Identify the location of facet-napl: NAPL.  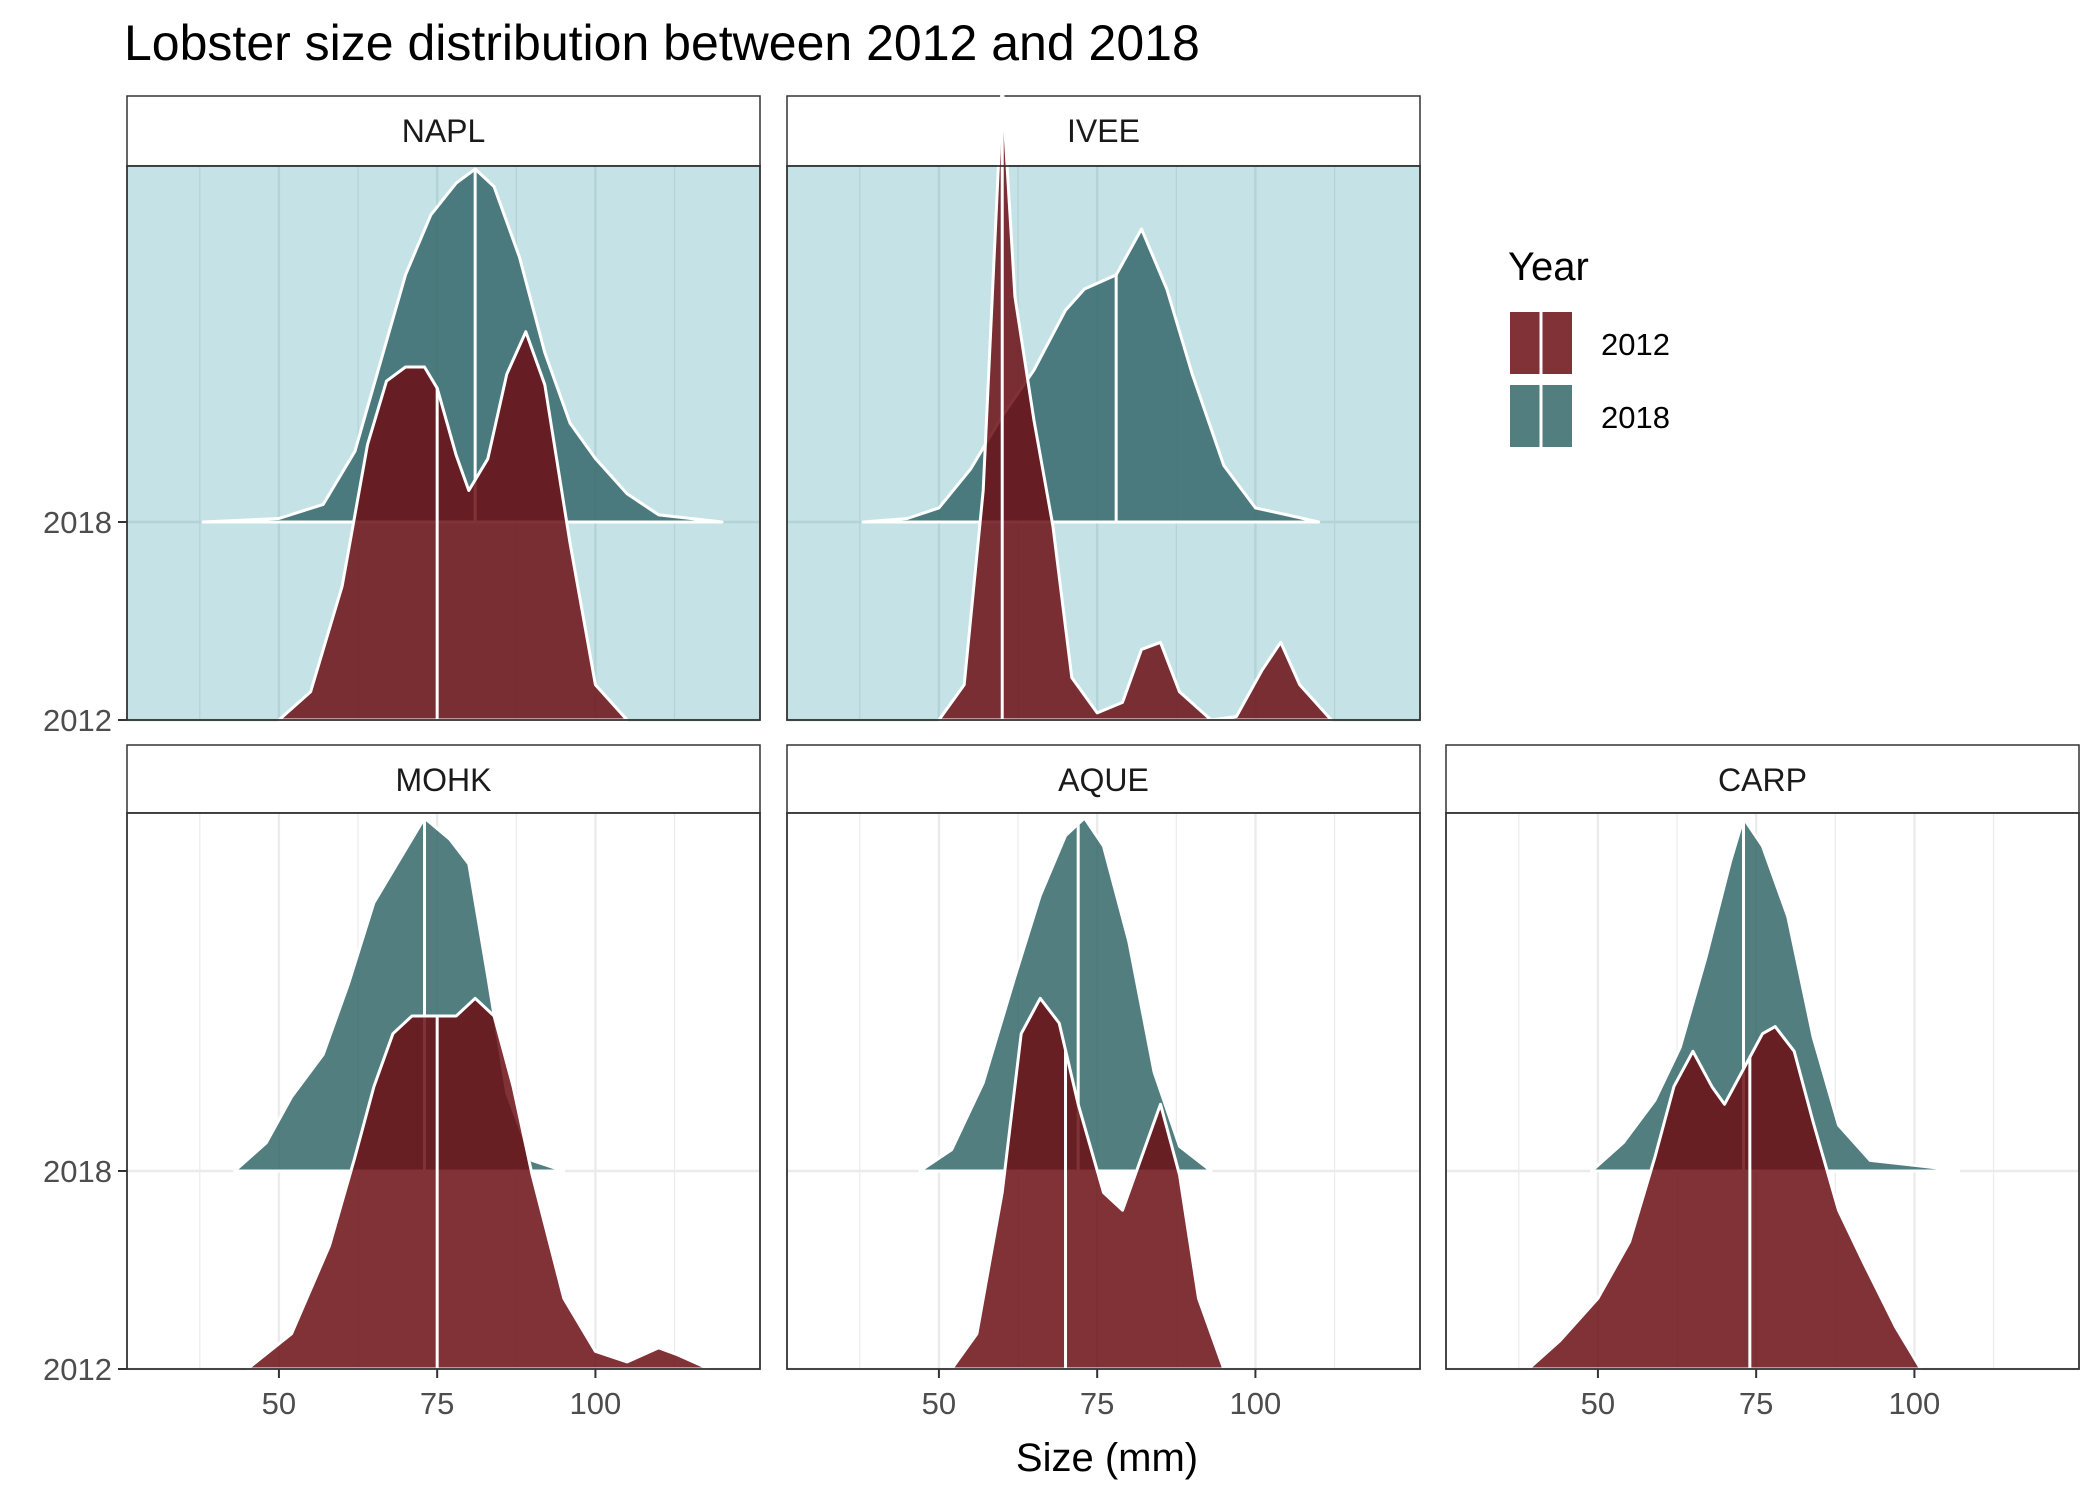
(443, 408).